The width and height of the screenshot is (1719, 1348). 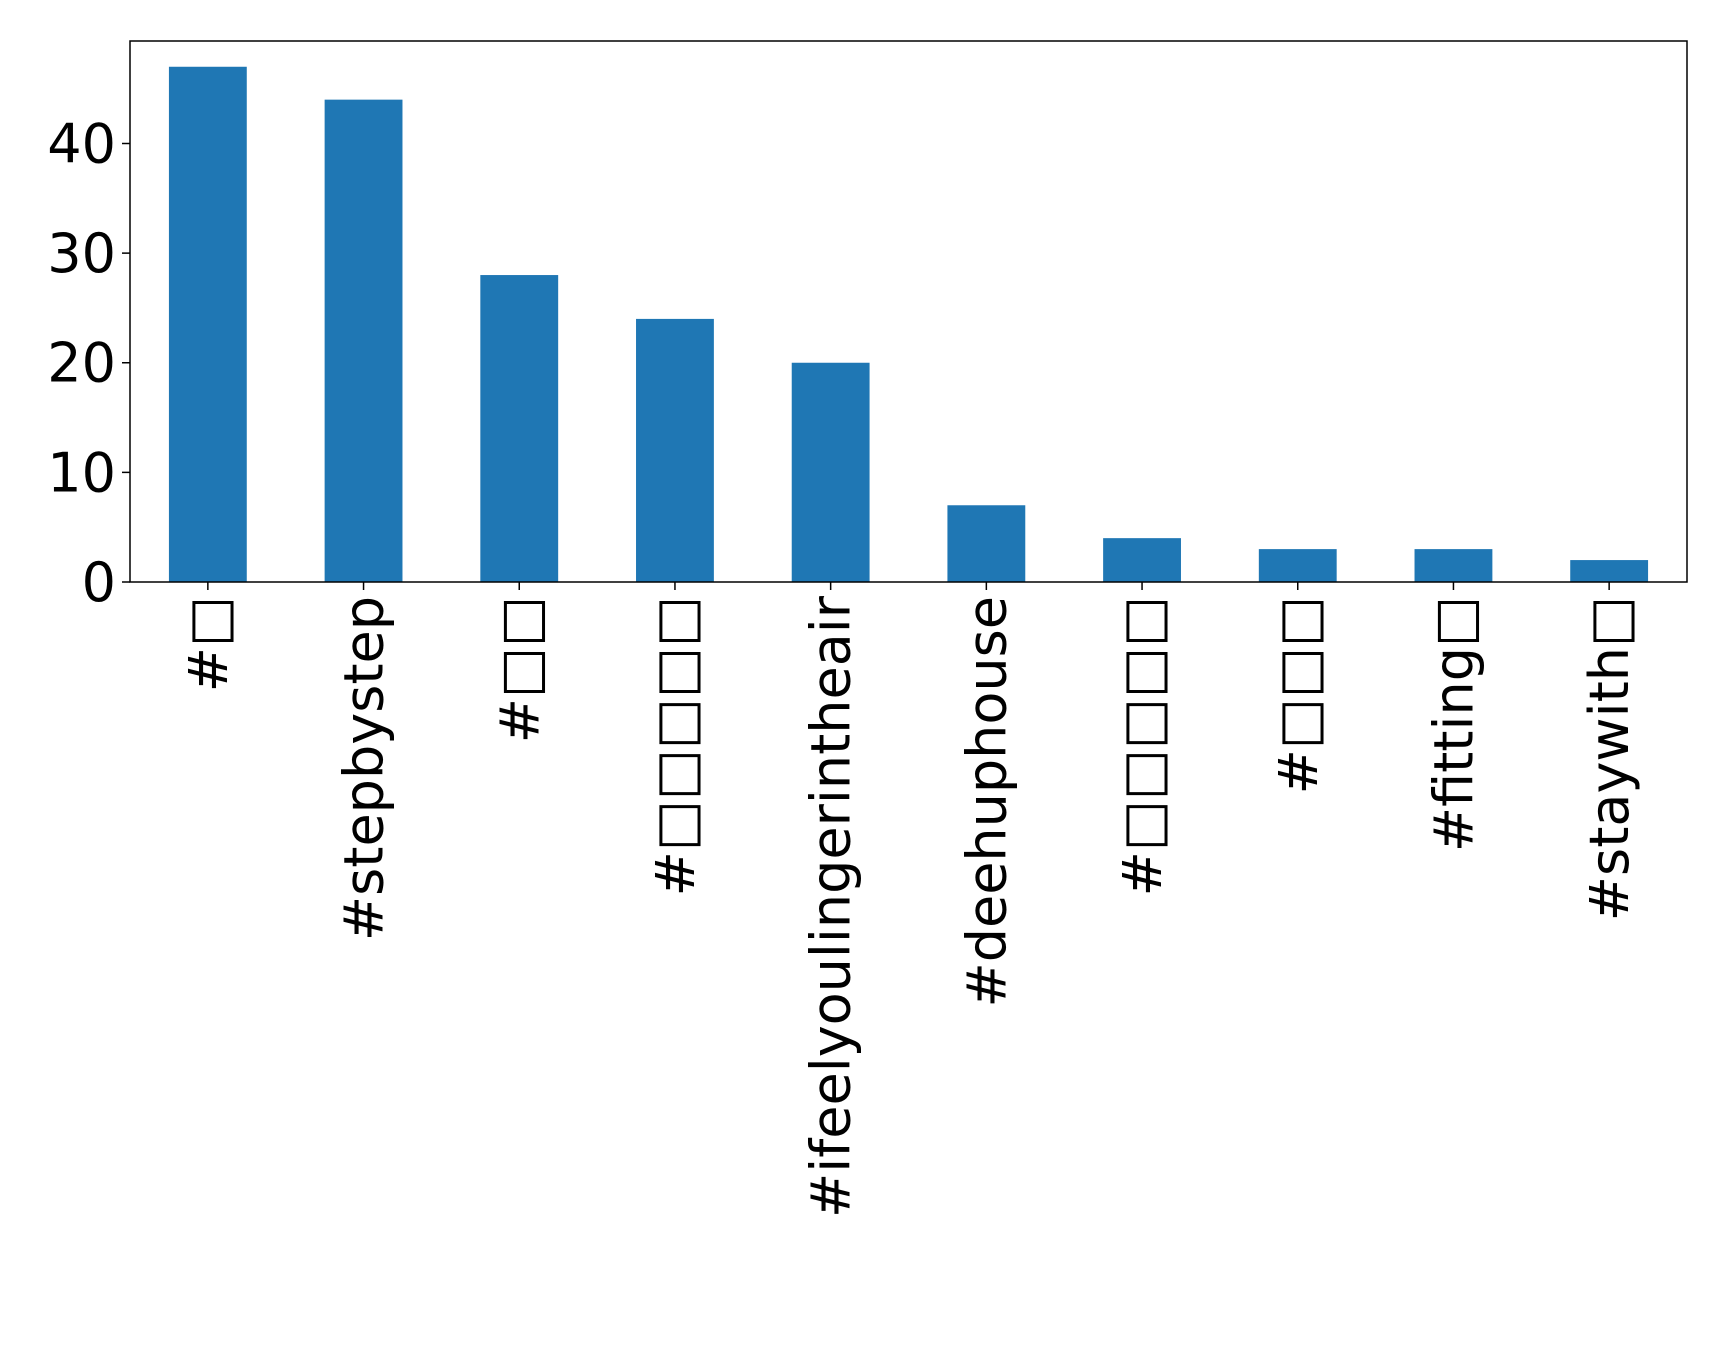 What do you see at coordinates (99, 582) in the screenshot?
I see `y-tick-label: 0` at bounding box center [99, 582].